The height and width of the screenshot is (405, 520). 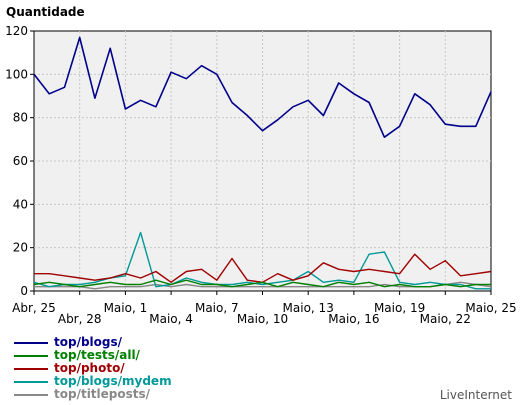 I want to click on legend-label: top/blogs/, so click(x=88, y=342).